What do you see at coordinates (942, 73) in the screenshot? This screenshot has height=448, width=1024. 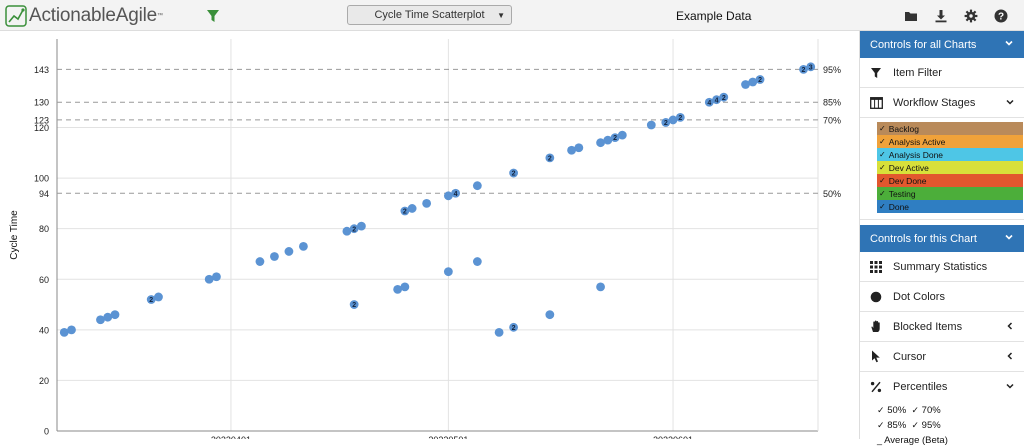 I see `item-filter-row: Item Filter` at bounding box center [942, 73].